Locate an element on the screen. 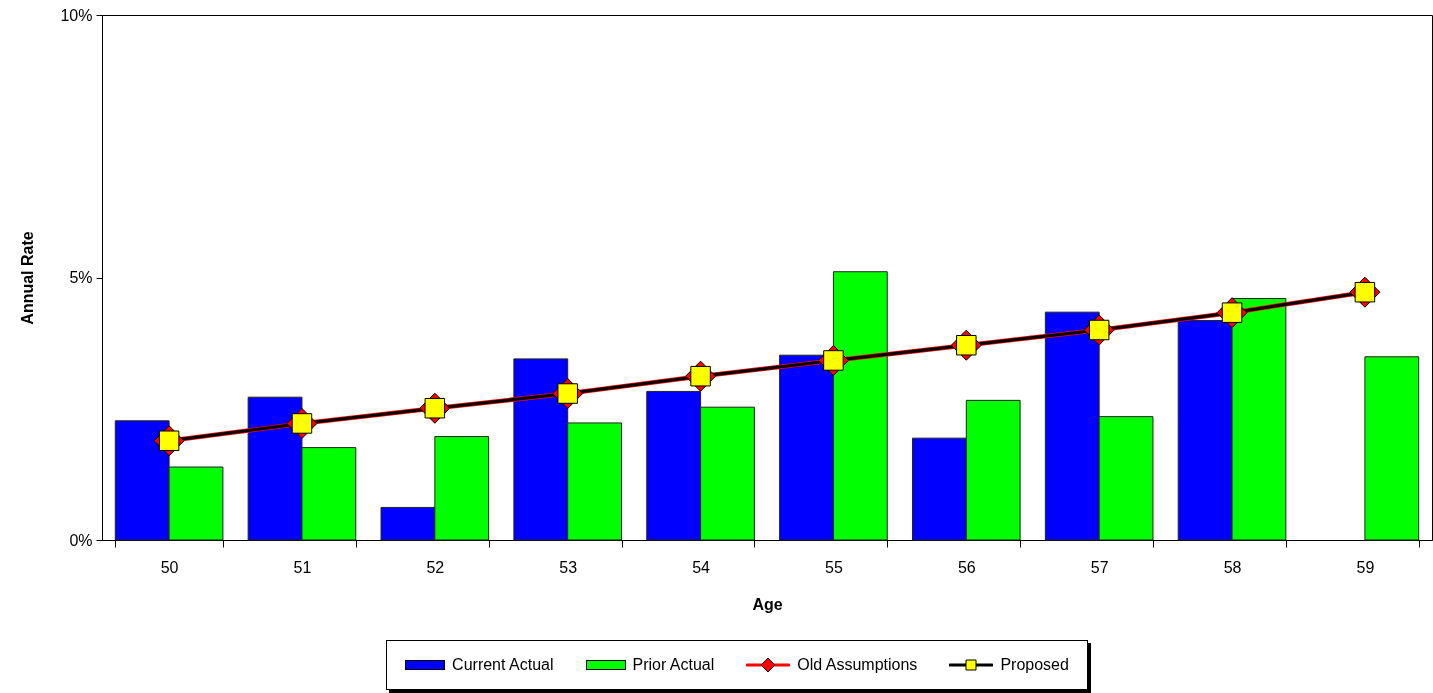 This screenshot has width=1433, height=693. legend-label: Current Actual is located at coordinates (503, 665).